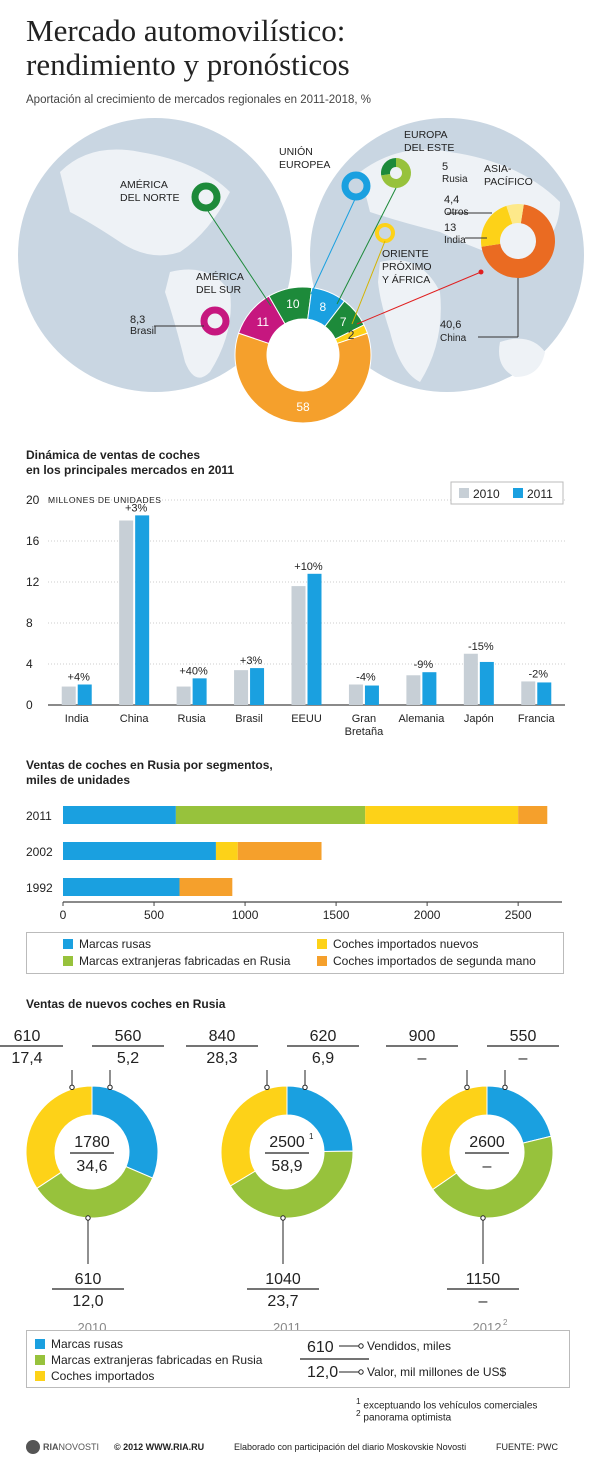 This screenshot has width=600, height=1480. What do you see at coordinates (451, 200) in the screenshot?
I see `label-otros-value: 4,4` at bounding box center [451, 200].